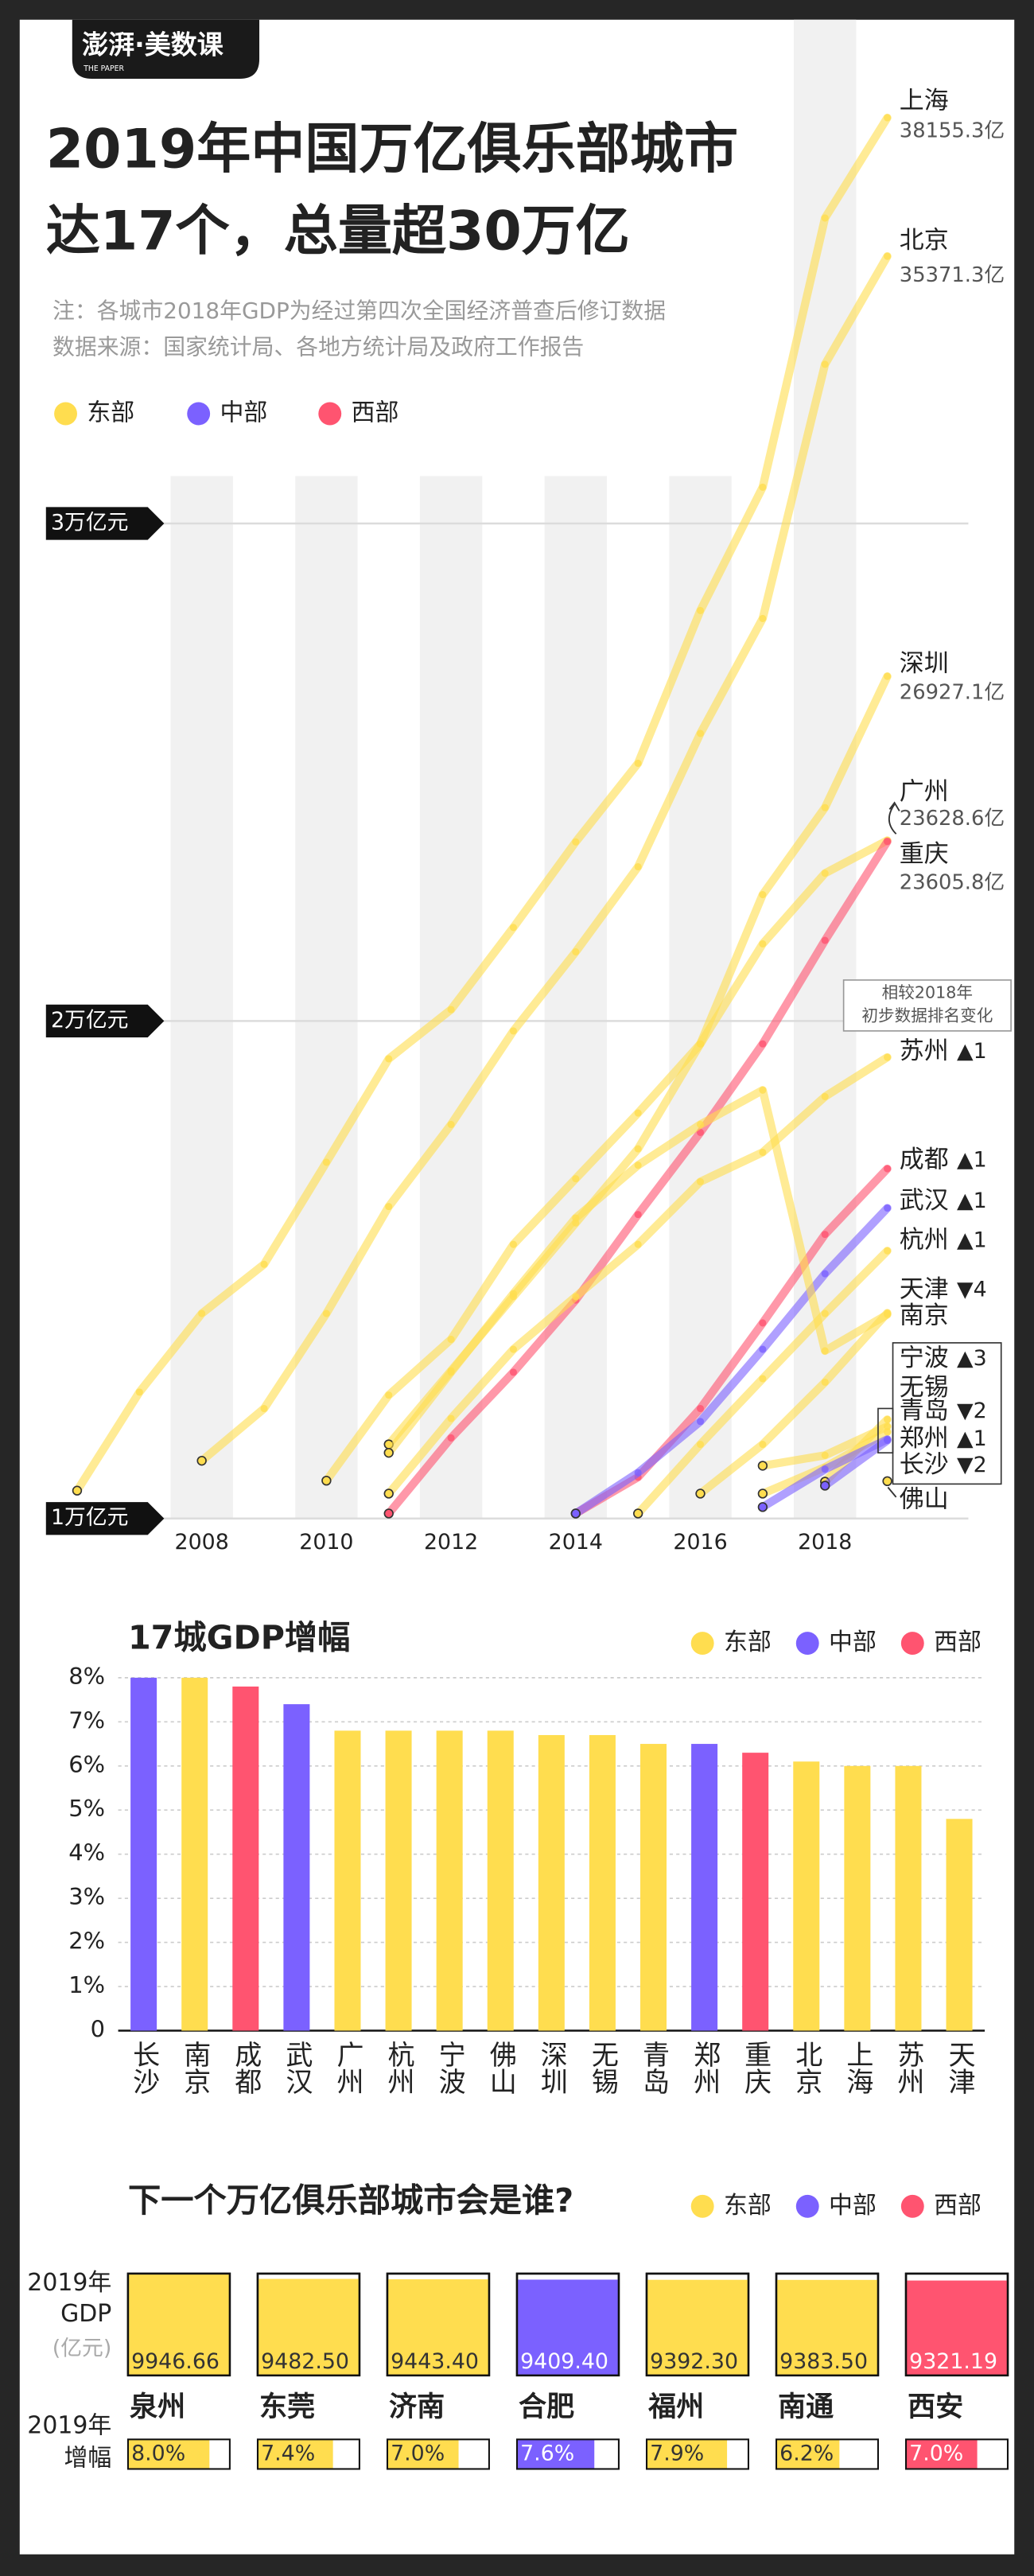 Image resolution: width=1034 pixels, height=2576 pixels. Describe the element at coordinates (288, 2453) in the screenshot. I see `growth-label: 7.4%` at that location.